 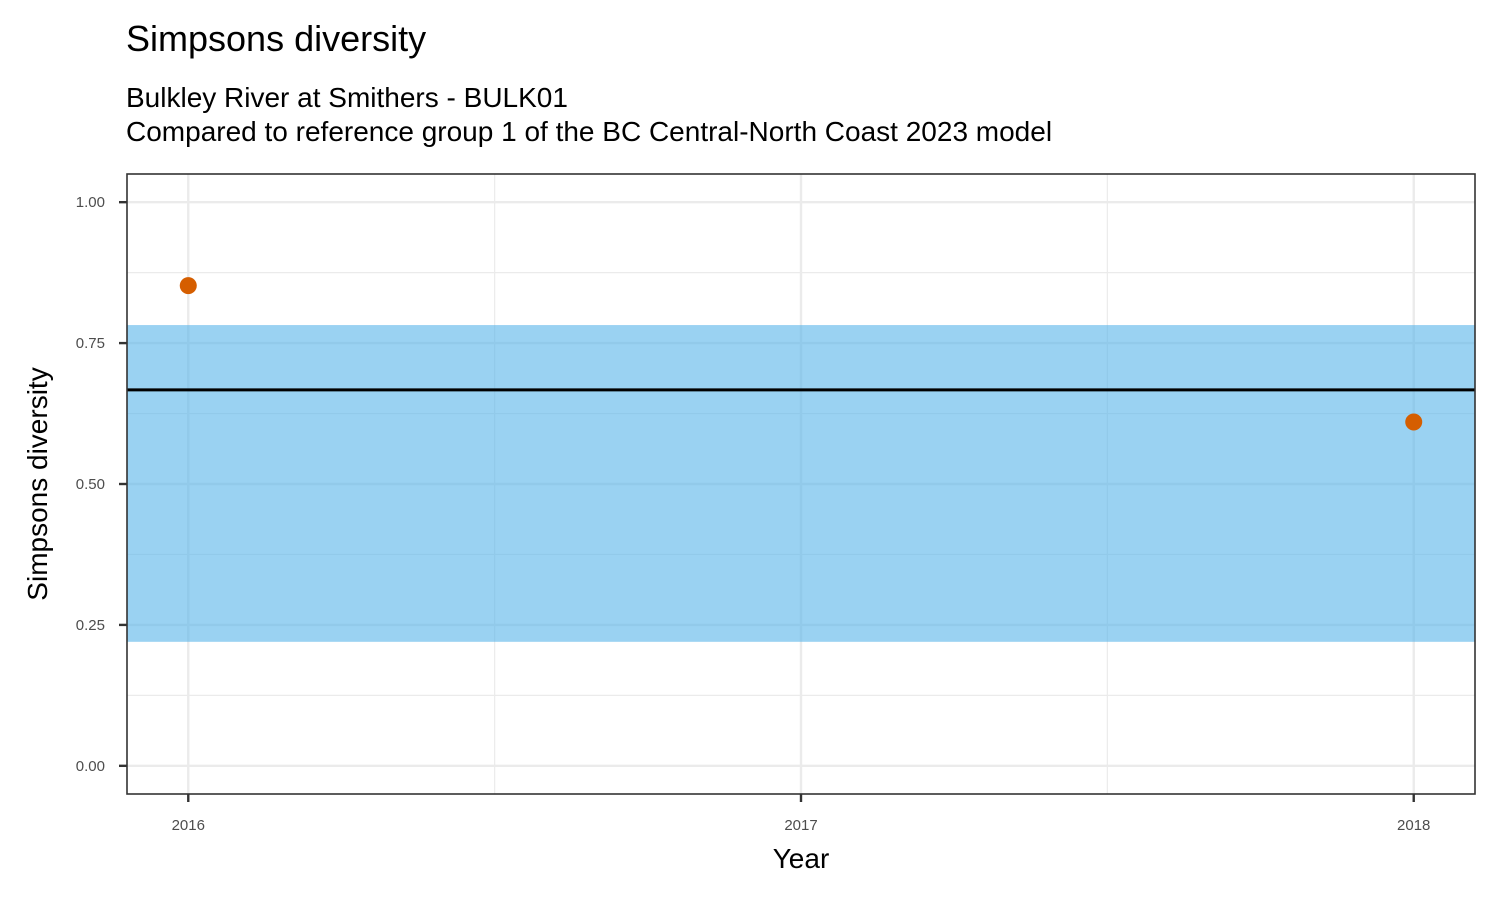 What do you see at coordinates (801, 858) in the screenshot?
I see `x-axis-title: Year` at bounding box center [801, 858].